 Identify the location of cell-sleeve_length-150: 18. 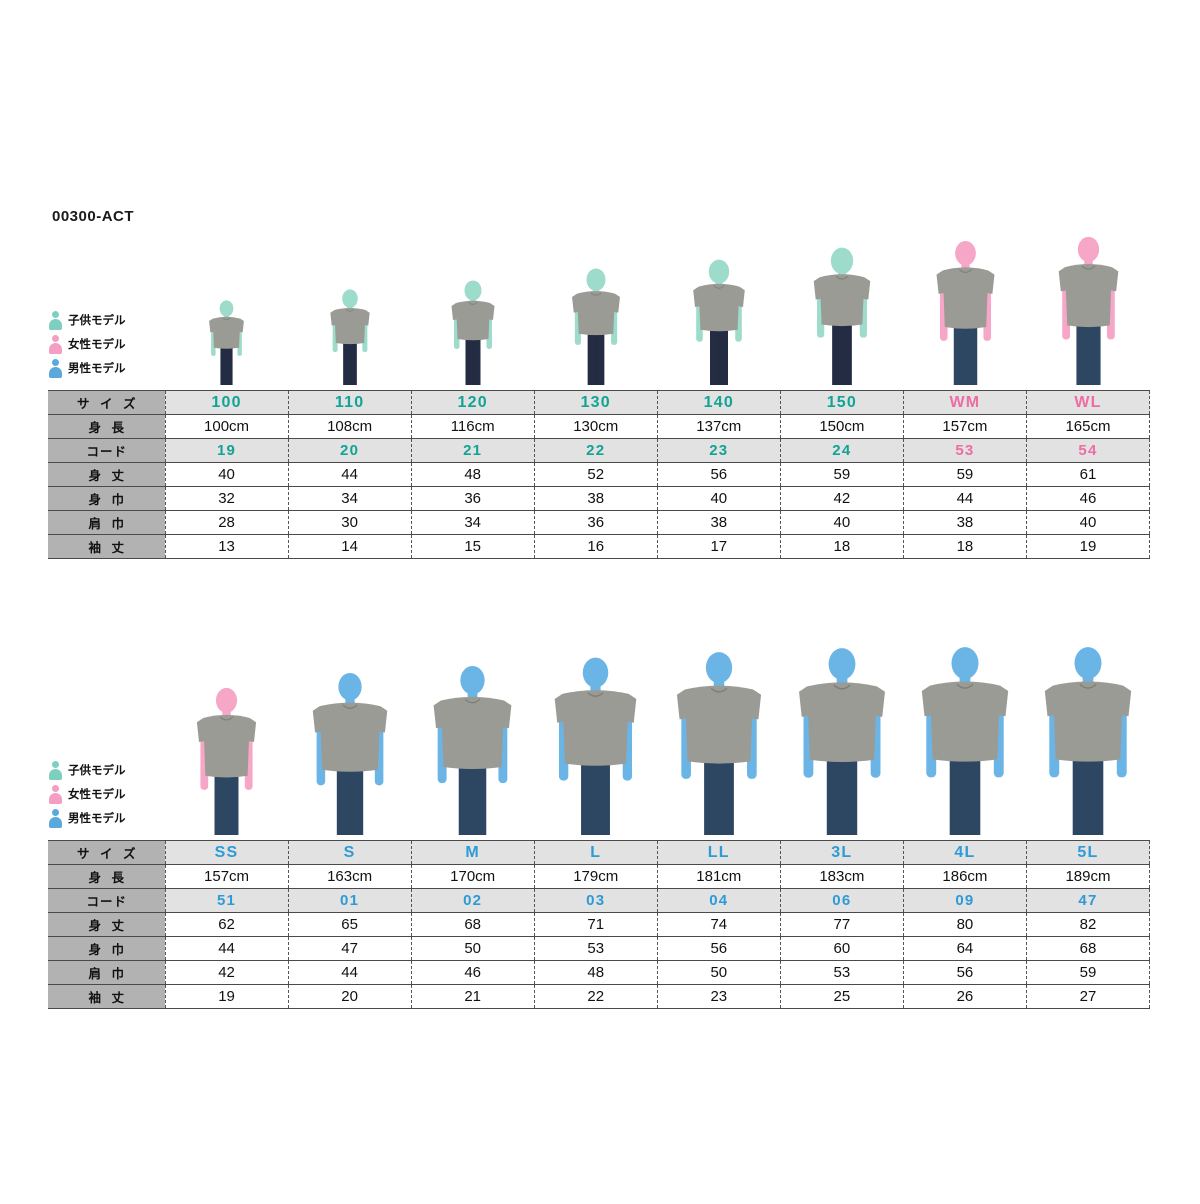
(841, 546).